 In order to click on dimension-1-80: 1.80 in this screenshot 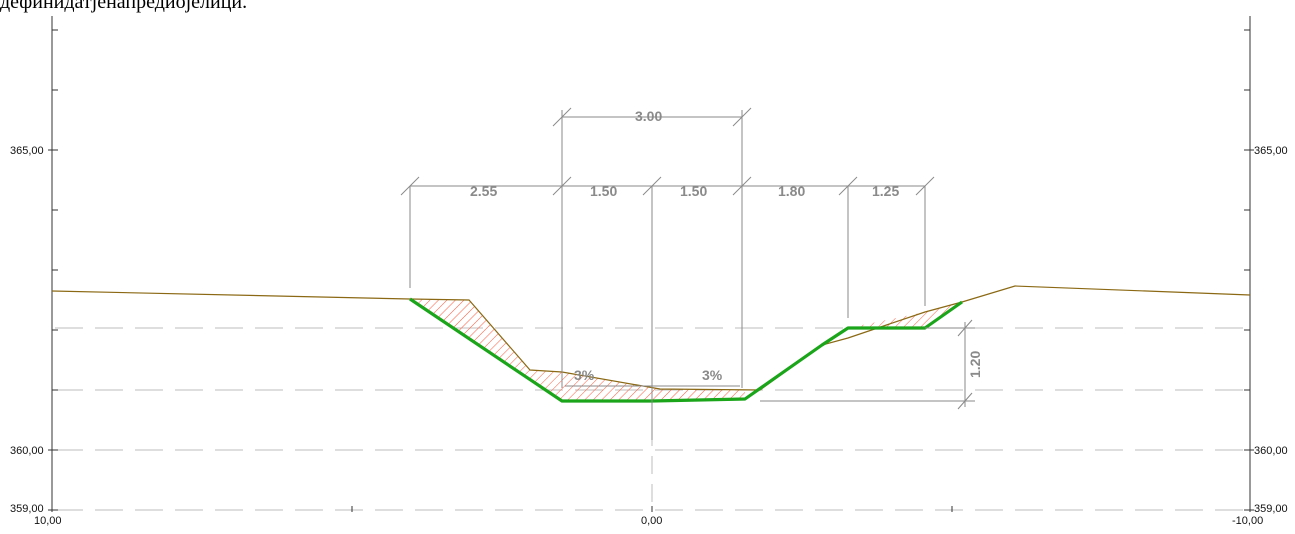, I will do `click(791, 191)`.